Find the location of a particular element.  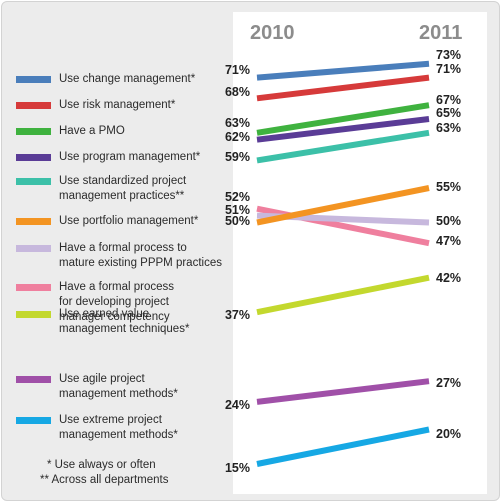

x-label-2011: 2011 is located at coordinates (440, 33).